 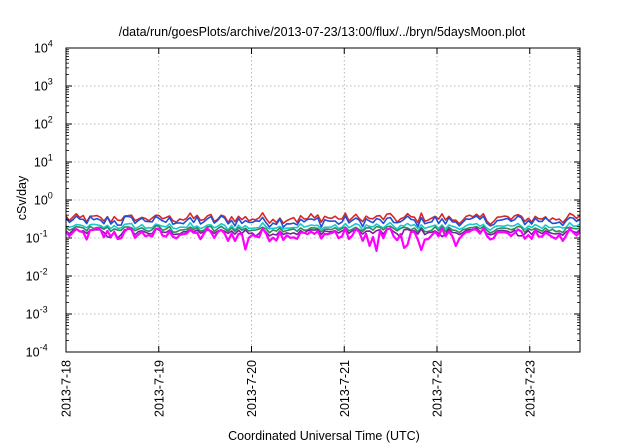 What do you see at coordinates (37, 237) in the screenshot?
I see `y-tick-label: 10⁻¹` at bounding box center [37, 237].